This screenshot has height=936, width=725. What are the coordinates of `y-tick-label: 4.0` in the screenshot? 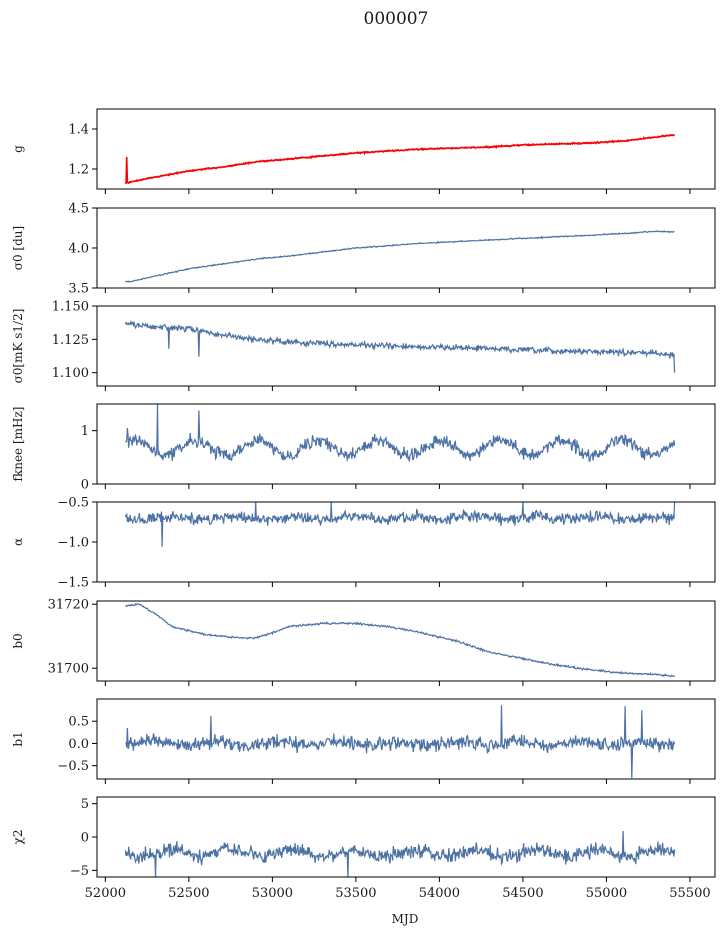 It's located at (78, 249).